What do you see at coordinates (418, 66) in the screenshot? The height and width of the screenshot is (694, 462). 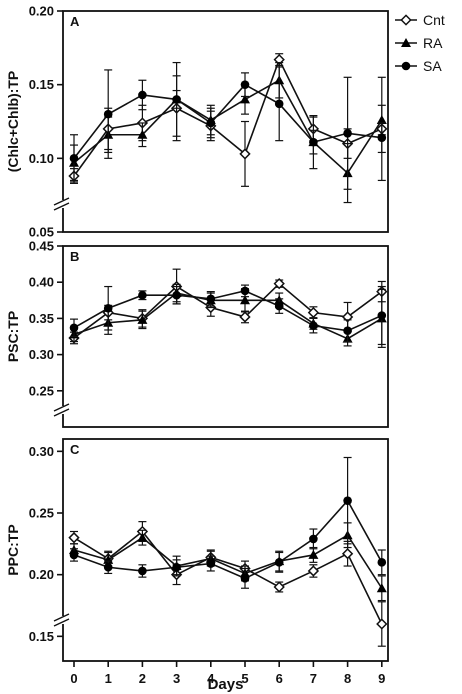 I see `legend-item-sa: SA` at bounding box center [418, 66].